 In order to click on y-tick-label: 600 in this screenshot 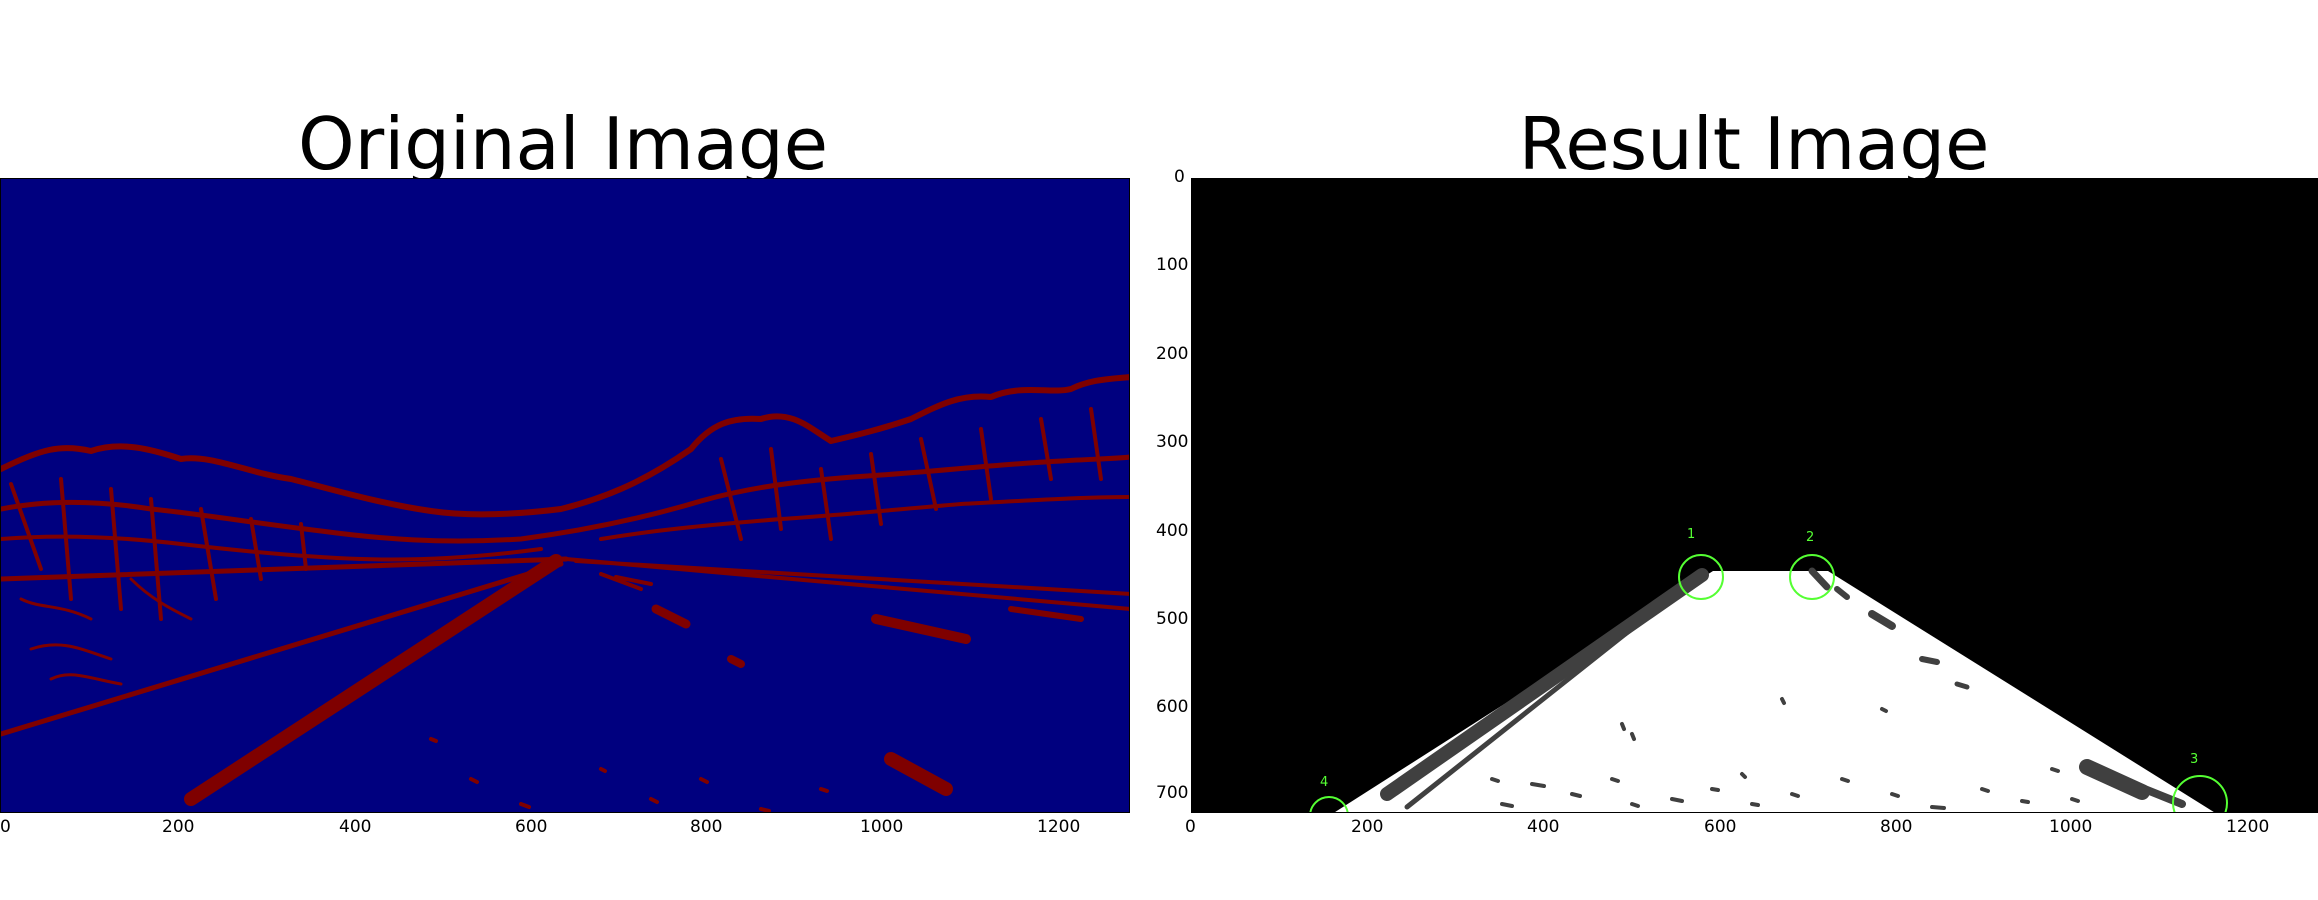, I will do `click(1172, 707)`.